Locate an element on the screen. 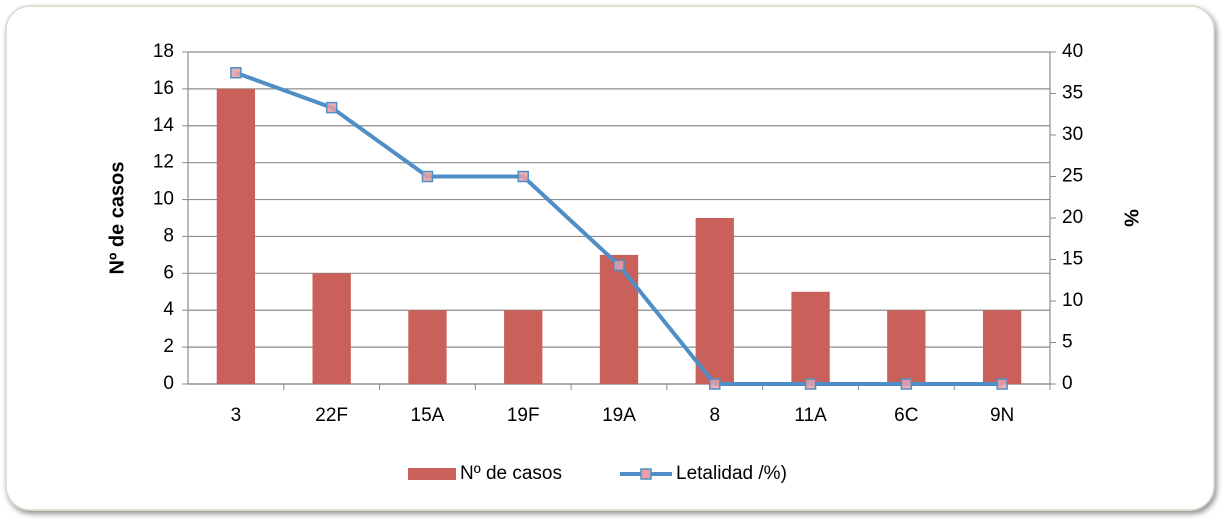 This screenshot has height=525, width=1224. y-tick-label: 10 is located at coordinates (163, 199).